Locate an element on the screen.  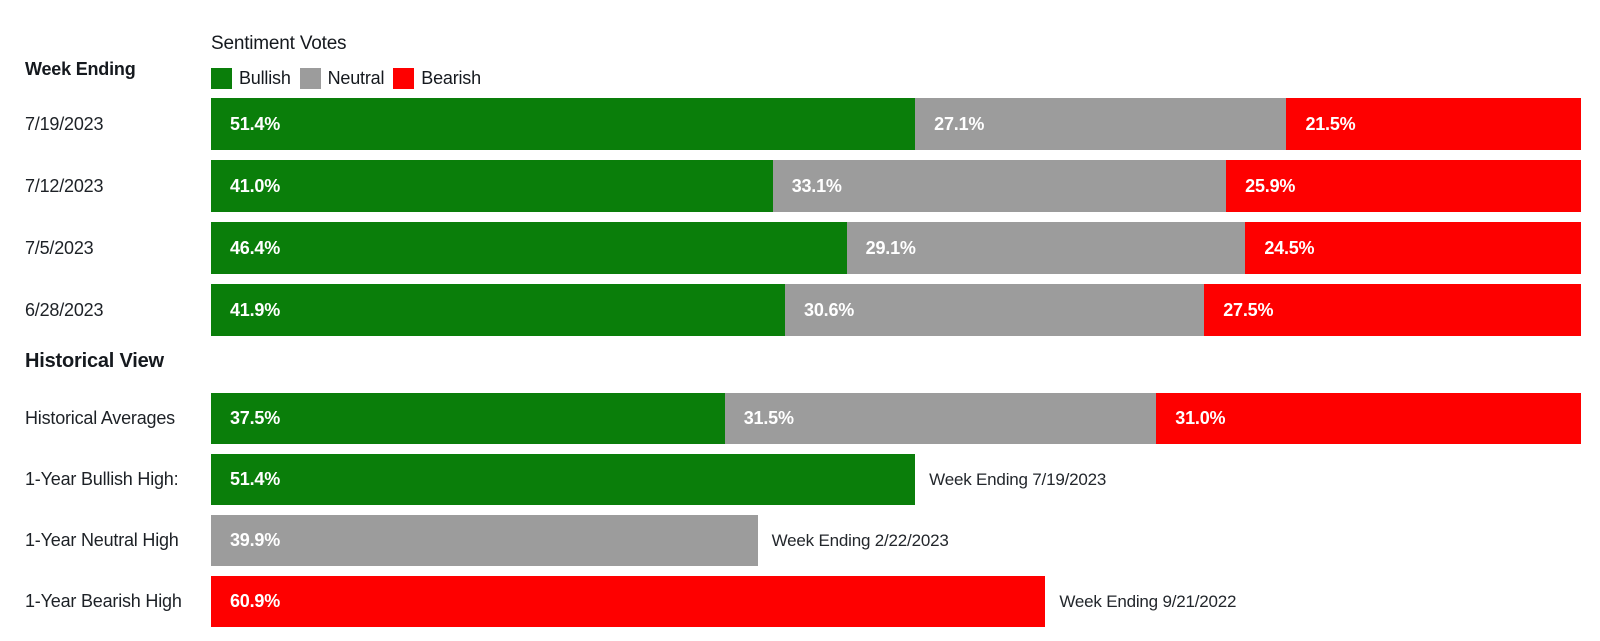
bullish-legend-swatch is located at coordinates (221, 78).